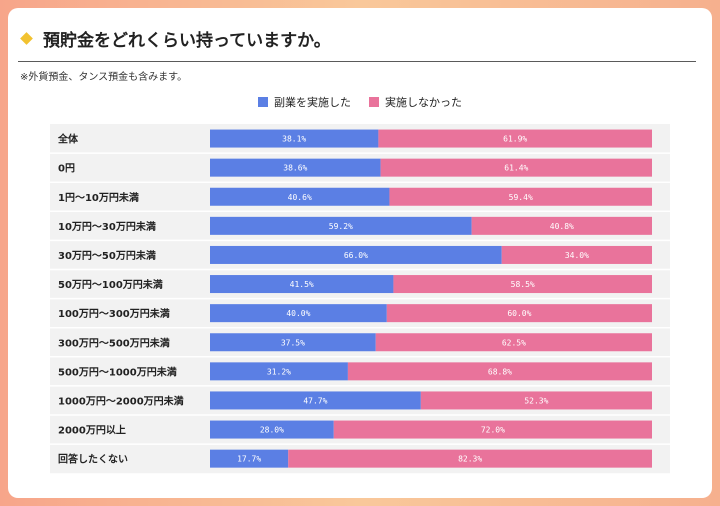 The height and width of the screenshot is (506, 720). I want to click on row-label: 300万円〜500万円未満, so click(114, 342).